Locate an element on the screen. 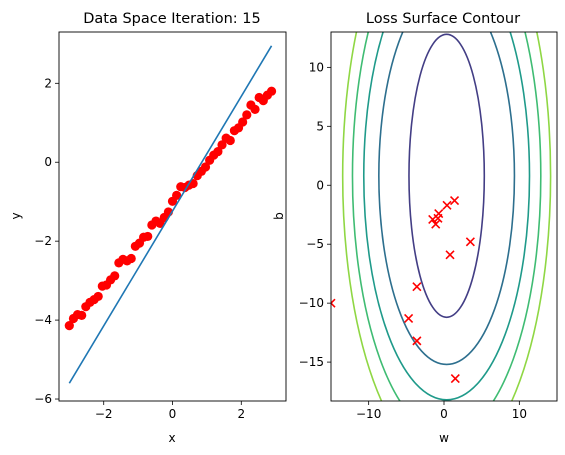 This screenshot has width=565, height=455. loss-surface-ytick-label: 10 is located at coordinates (316, 67).